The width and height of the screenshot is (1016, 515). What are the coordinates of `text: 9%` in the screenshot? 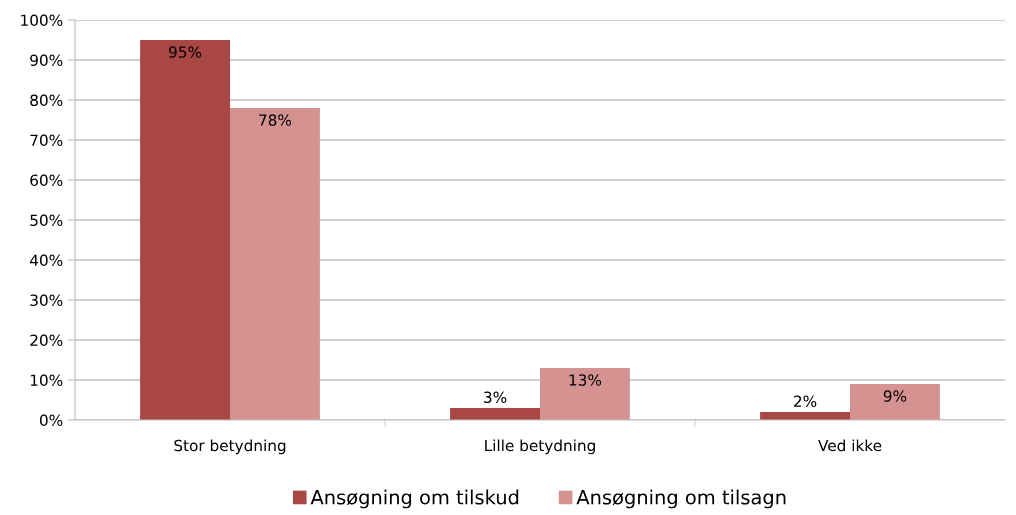 It's located at (895, 396).